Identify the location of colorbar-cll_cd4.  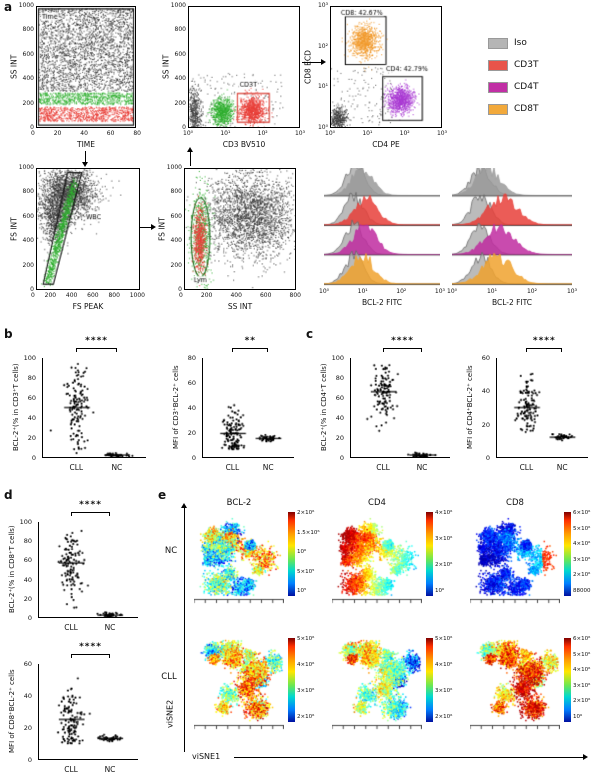
(429, 680).